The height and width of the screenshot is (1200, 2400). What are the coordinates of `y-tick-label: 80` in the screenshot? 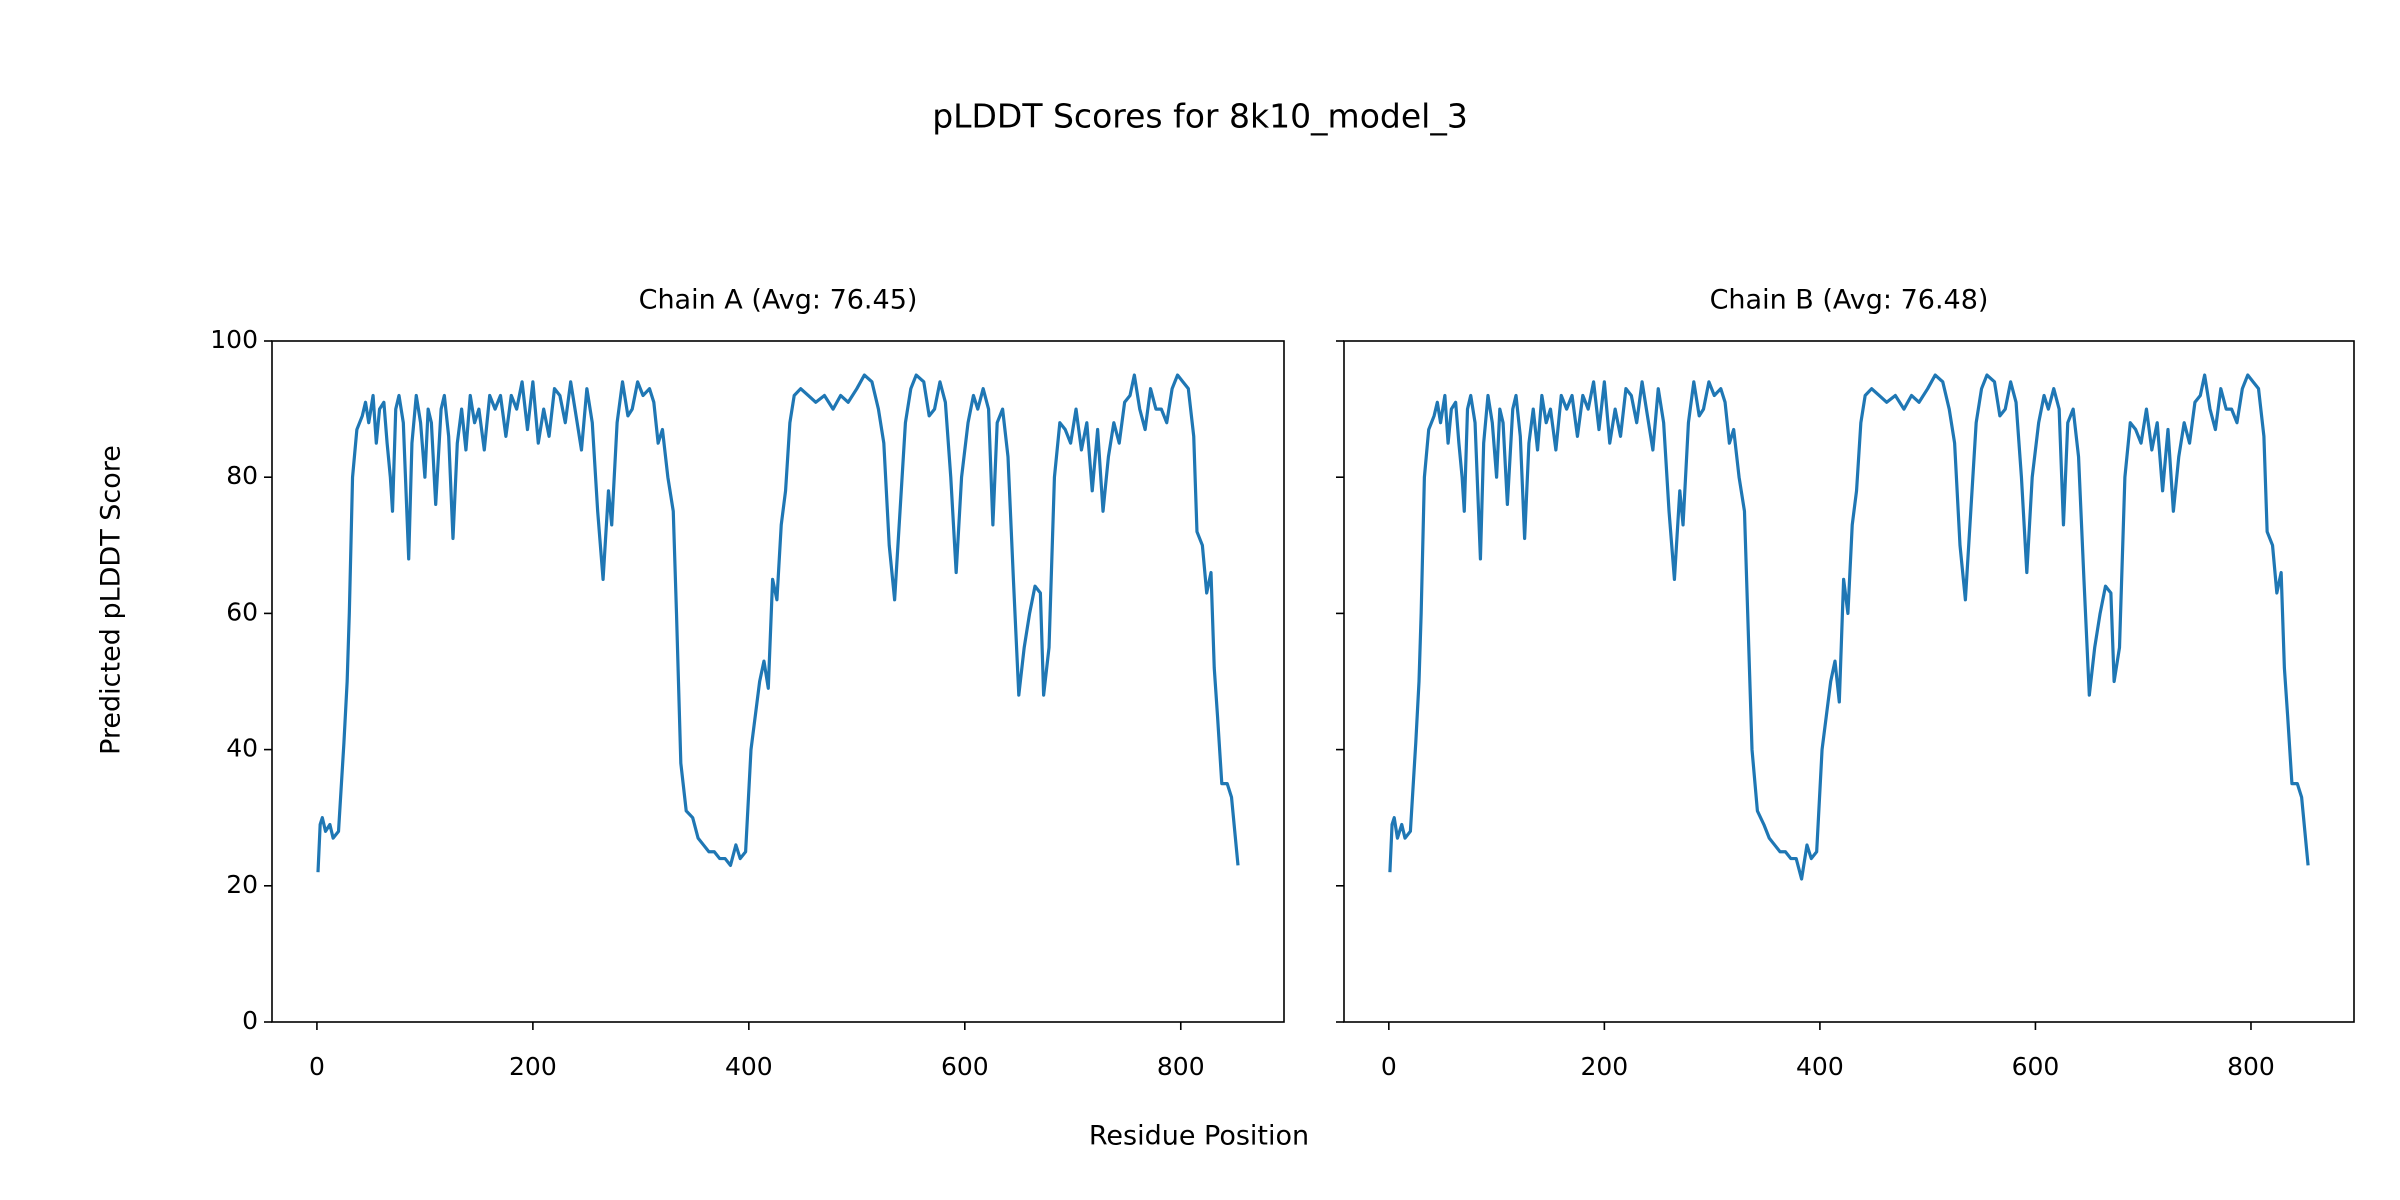 It's located at (242, 475).